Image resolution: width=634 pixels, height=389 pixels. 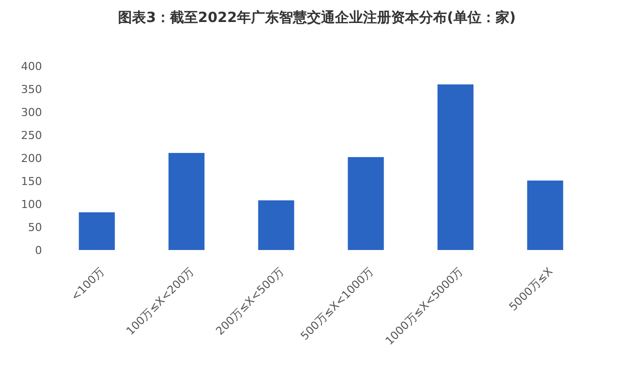 What do you see at coordinates (31, 181) in the screenshot?
I see `y-tick-label: 150` at bounding box center [31, 181].